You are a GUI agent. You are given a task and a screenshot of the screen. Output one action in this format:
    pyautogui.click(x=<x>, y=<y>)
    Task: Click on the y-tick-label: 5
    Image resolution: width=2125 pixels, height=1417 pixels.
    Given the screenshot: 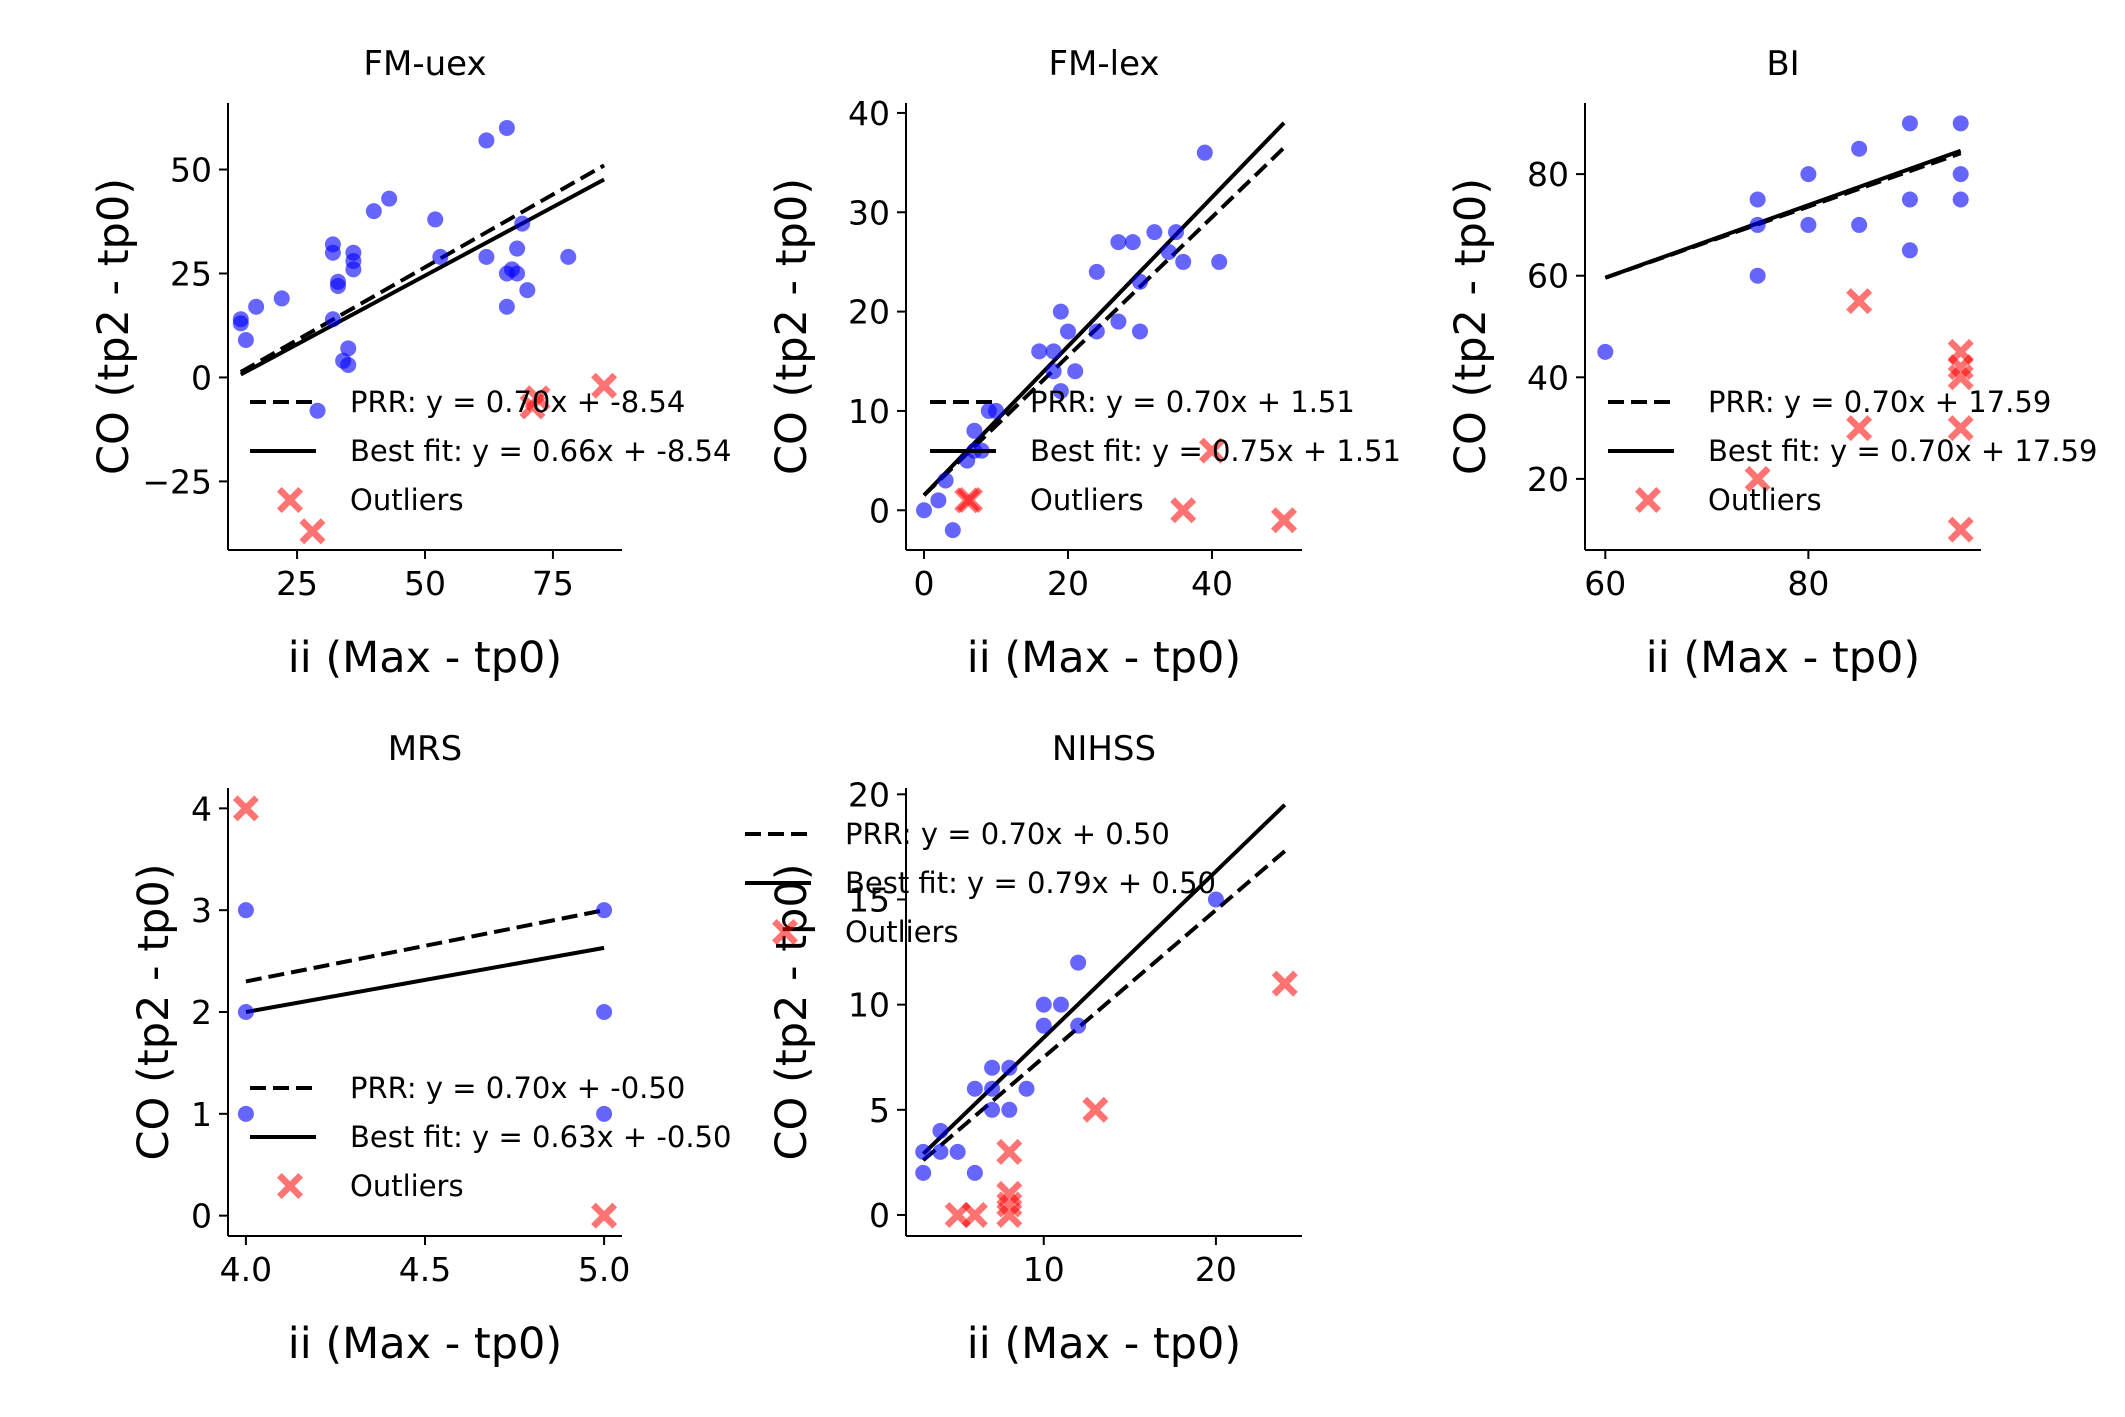 What is the action you would take?
    pyautogui.click(x=879, y=1110)
    